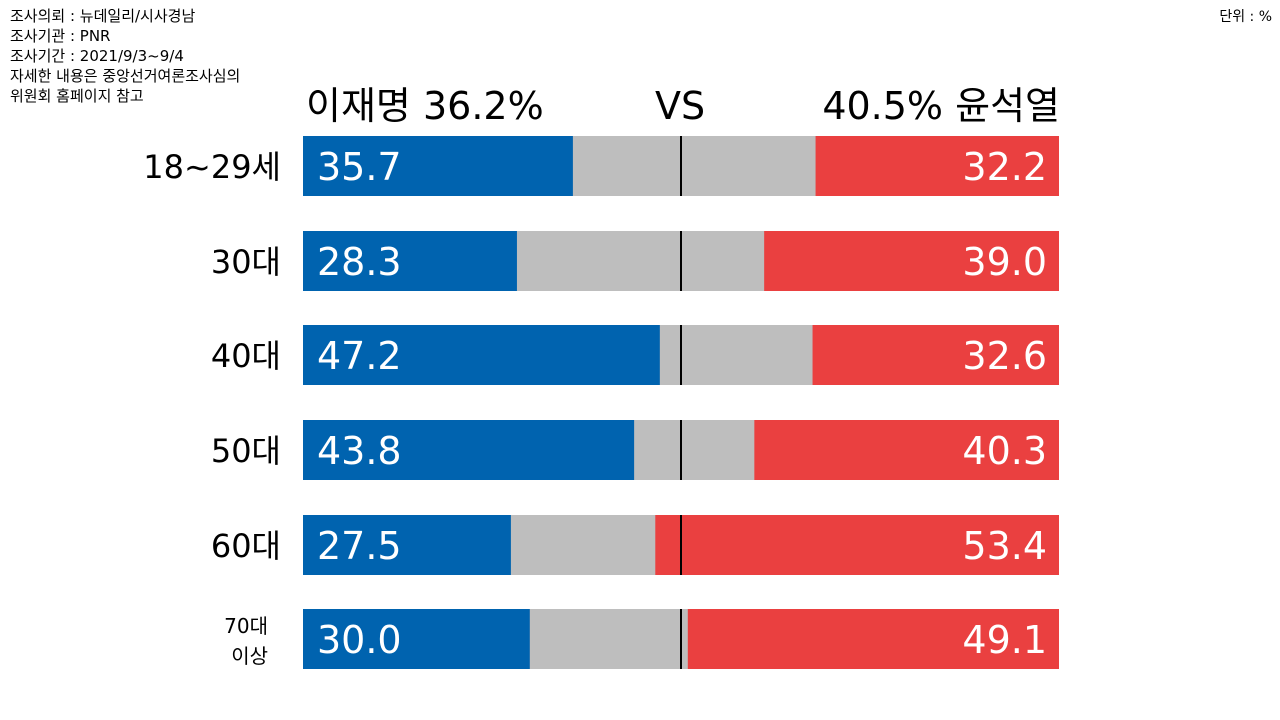  I want to click on category-label: 70대, so click(246, 626).